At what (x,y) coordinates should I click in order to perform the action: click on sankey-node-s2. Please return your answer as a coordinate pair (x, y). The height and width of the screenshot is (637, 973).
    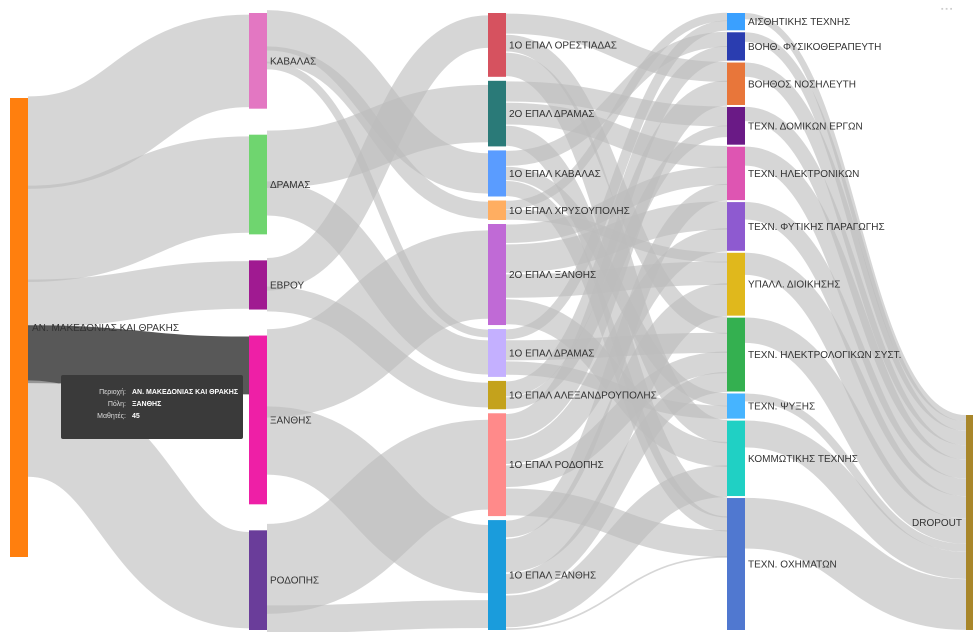
    Looking at the image, I should click on (497, 113).